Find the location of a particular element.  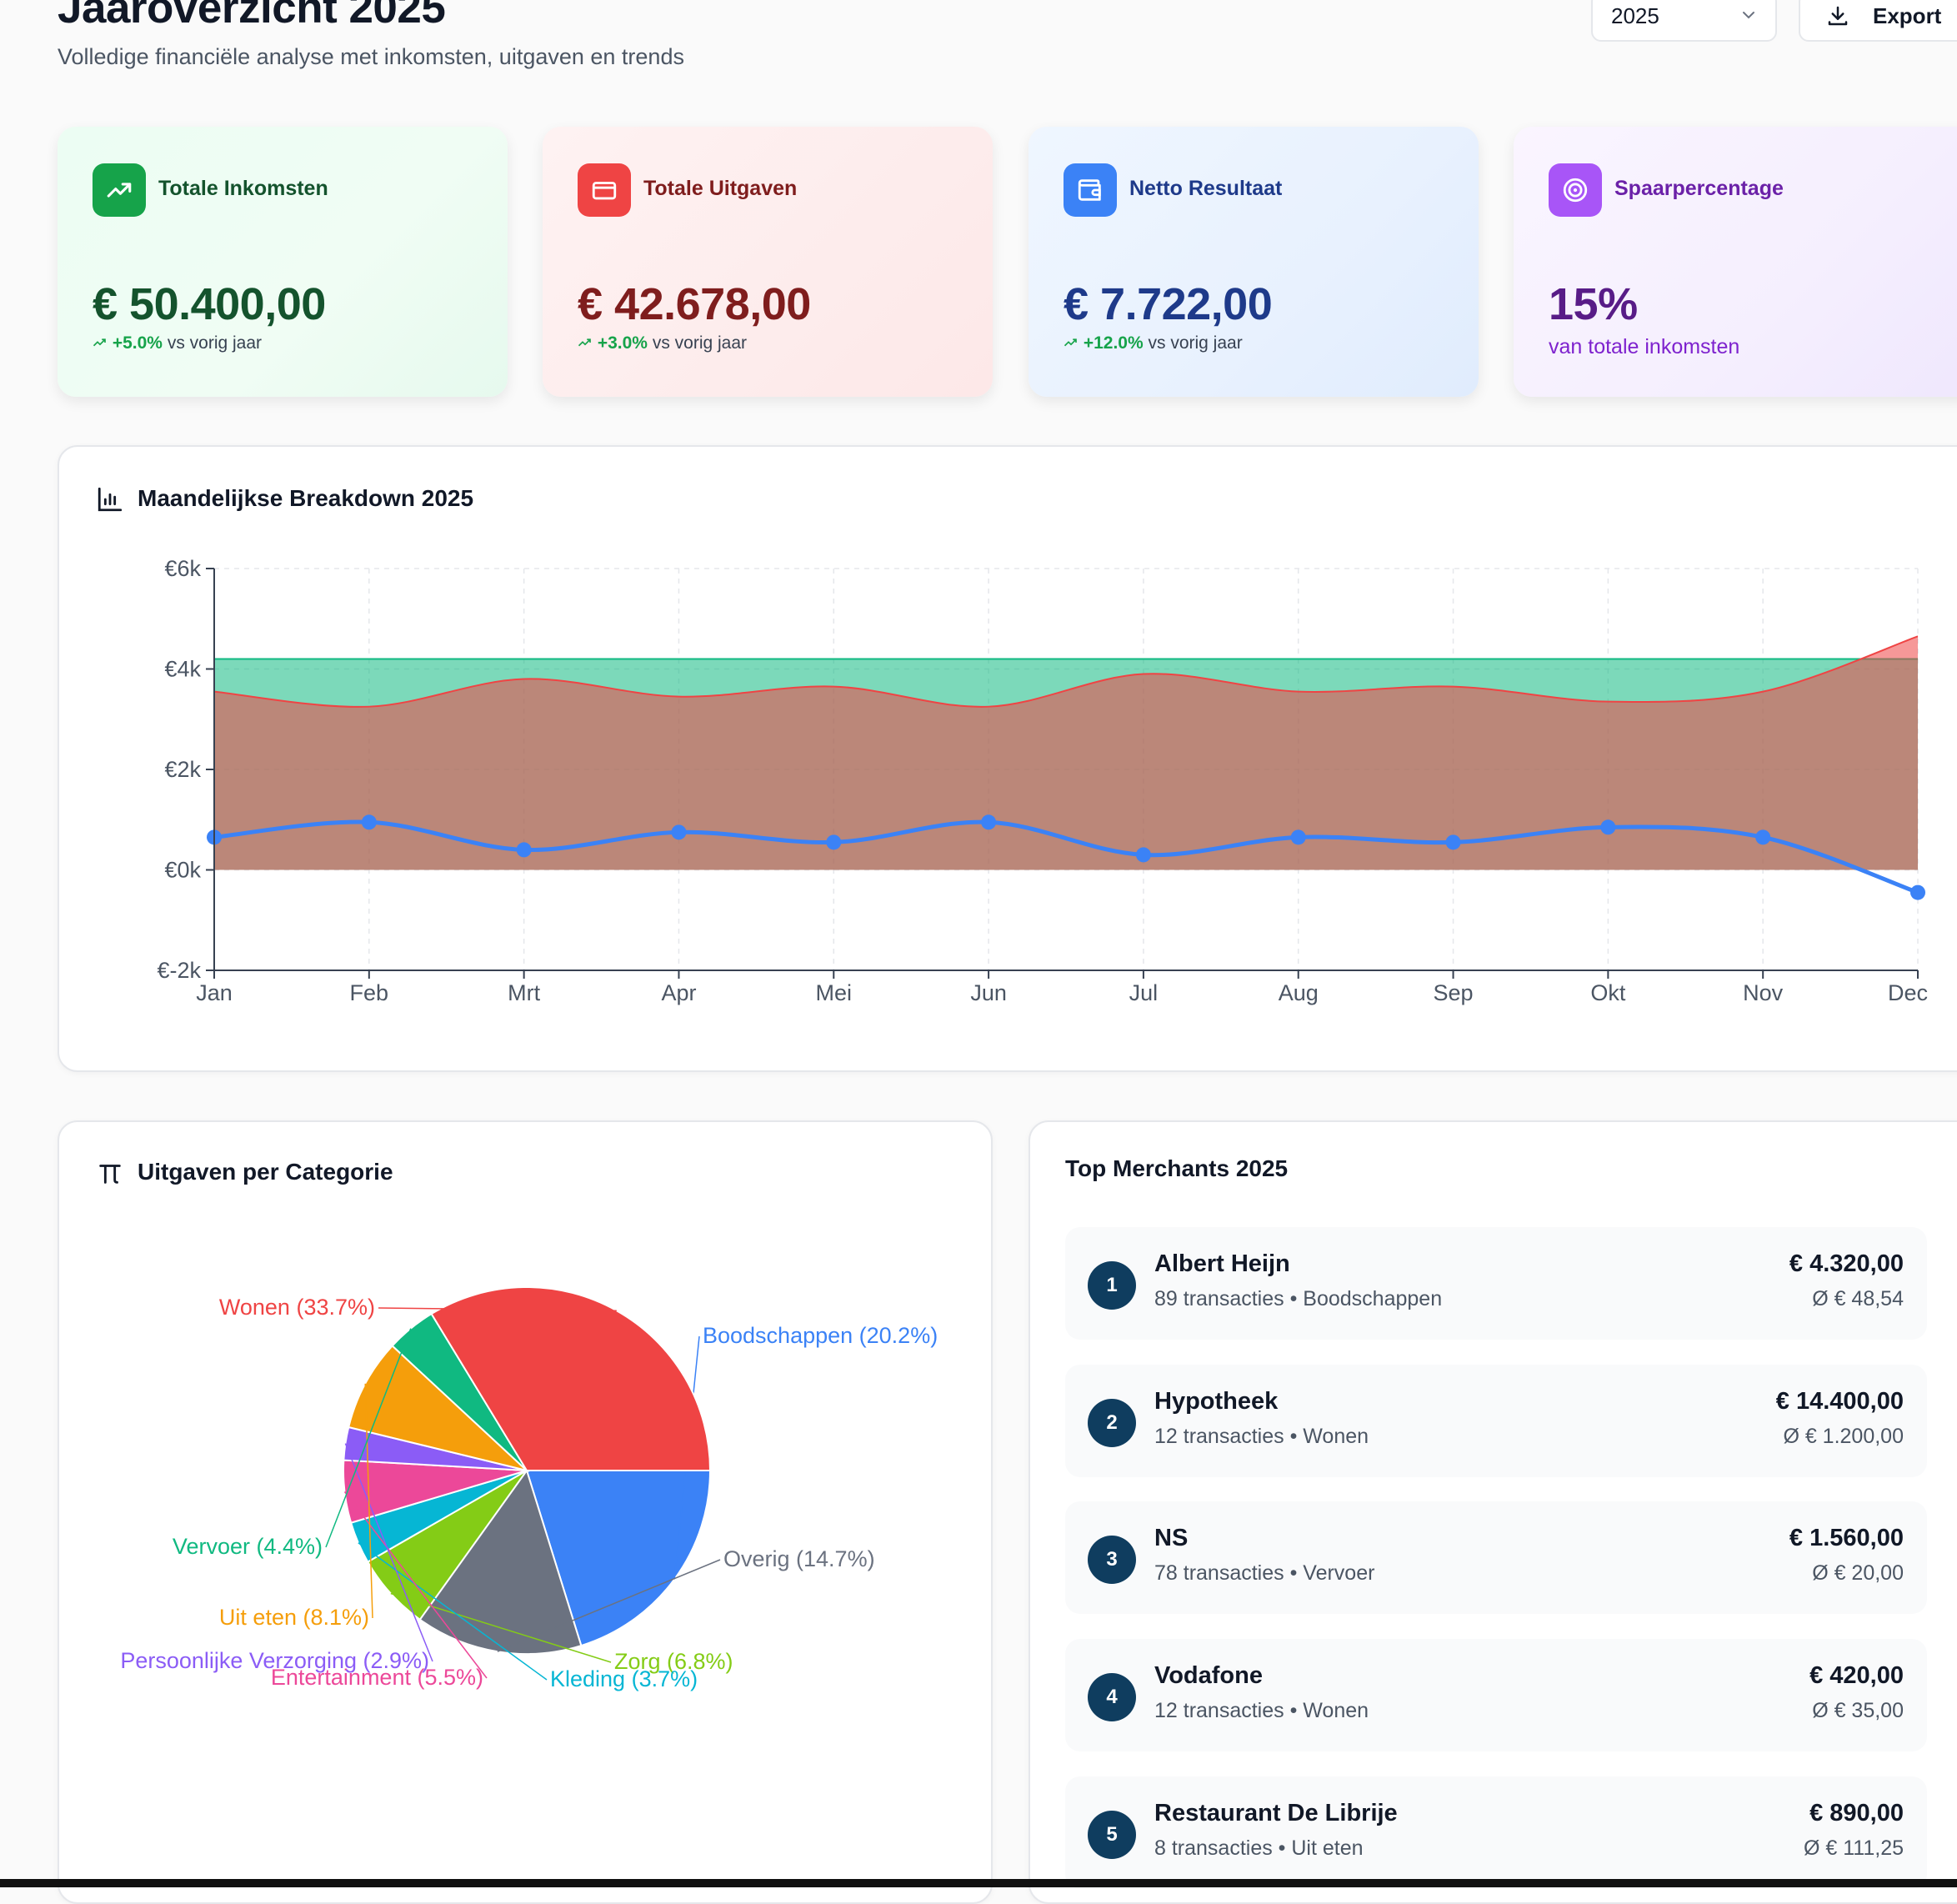

download-icon is located at coordinates (1837, 18).